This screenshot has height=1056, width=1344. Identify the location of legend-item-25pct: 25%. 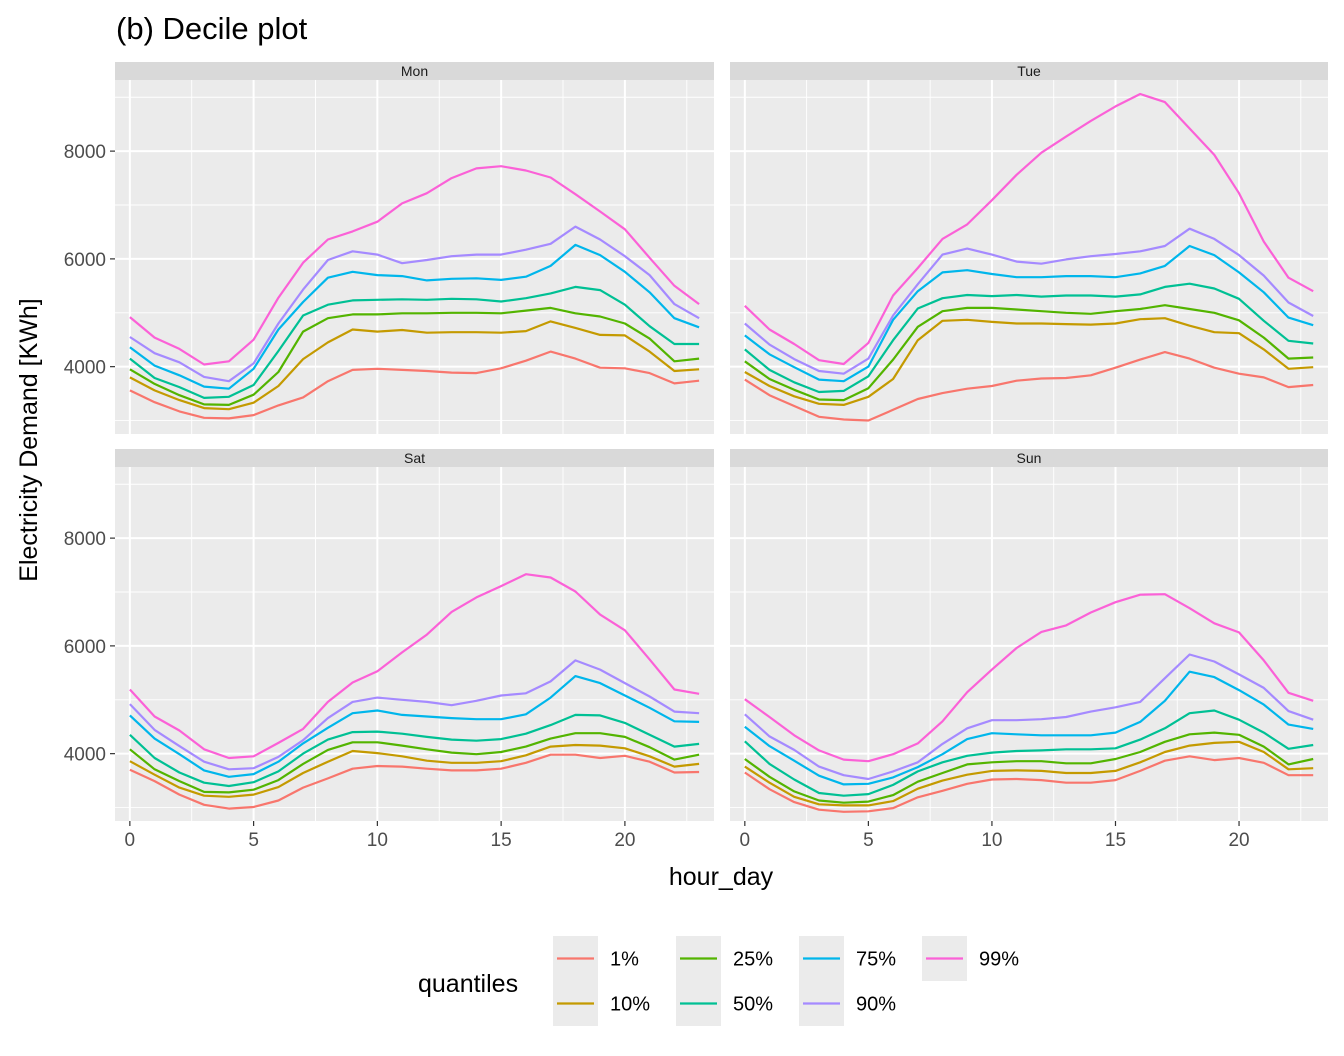
(724, 958).